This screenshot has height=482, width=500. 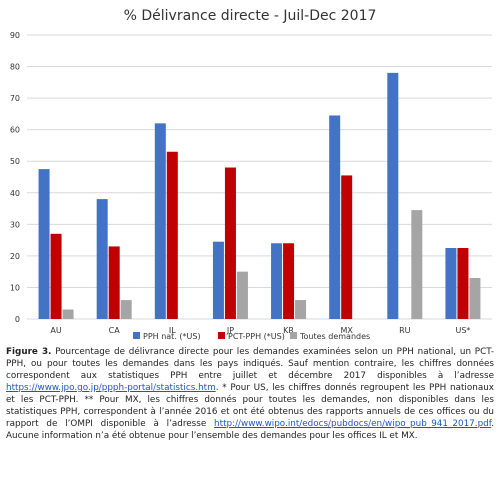 What do you see at coordinates (250, 16) in the screenshot?
I see `chart-title: % Délivrance directe - Juil-Dec 2017` at bounding box center [250, 16].